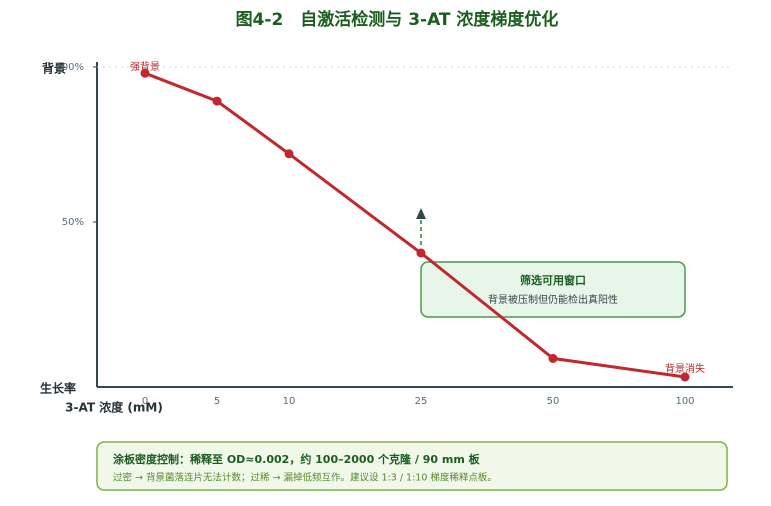 Image resolution: width=771 pixels, height=506 pixels. Describe the element at coordinates (684, 401) in the screenshot. I see `x-tick-label: 100` at that location.